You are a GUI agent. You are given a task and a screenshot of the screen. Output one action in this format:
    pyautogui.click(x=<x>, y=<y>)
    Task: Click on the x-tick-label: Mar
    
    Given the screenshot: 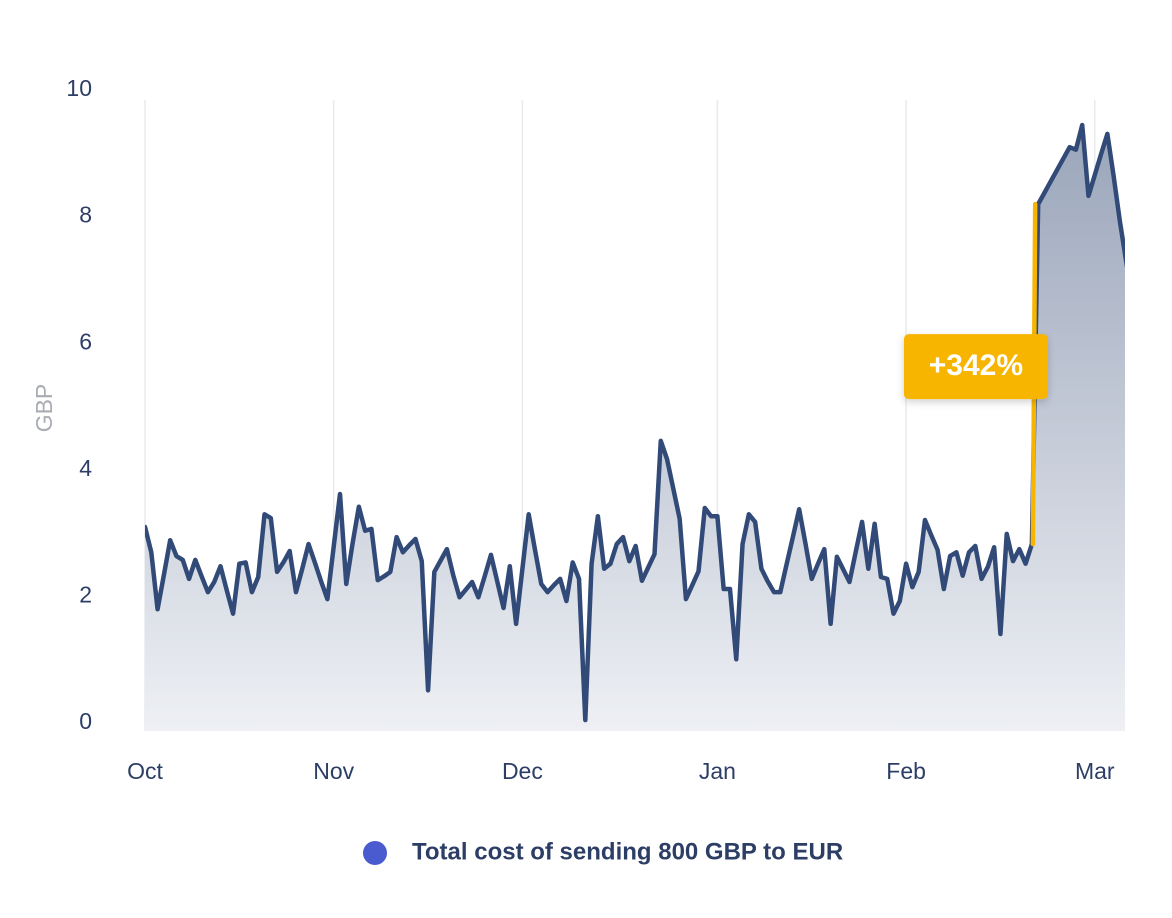 What is the action you would take?
    pyautogui.click(x=1095, y=771)
    